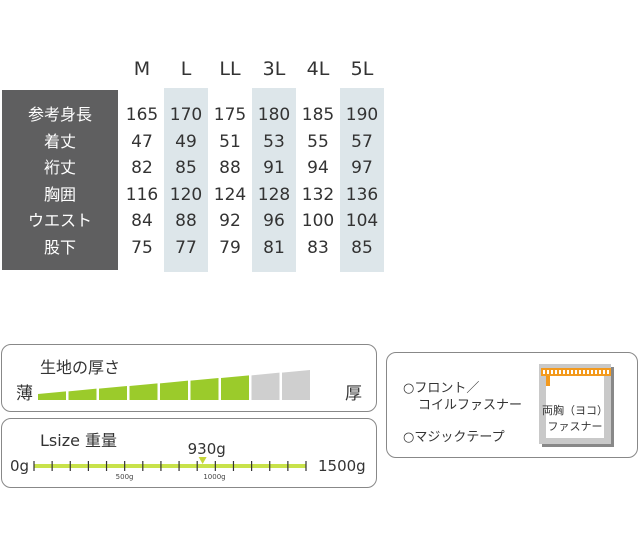 Image resolution: width=640 pixels, height=554 pixels. I want to click on weight-scale, so click(170, 464).